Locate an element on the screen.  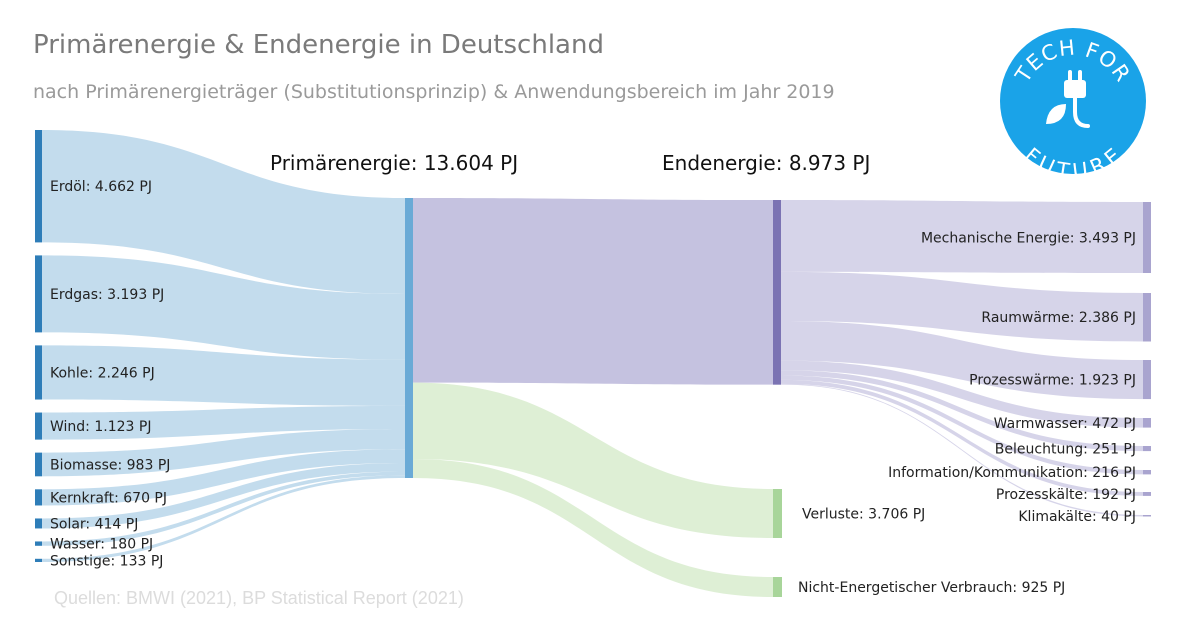
node-endenergie is located at coordinates (777, 292).